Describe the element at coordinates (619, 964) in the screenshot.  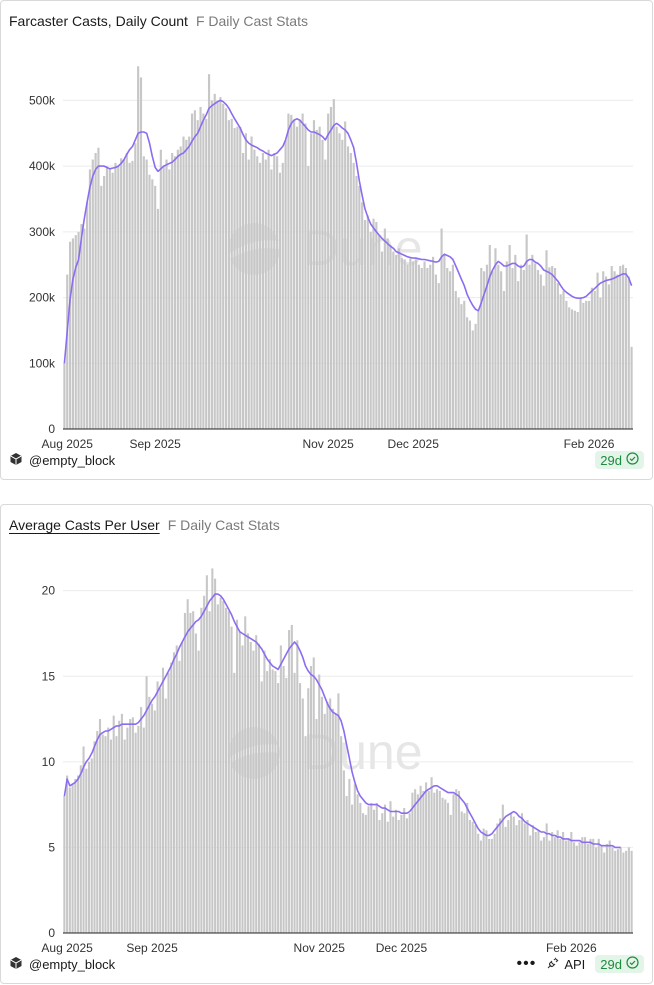
I see `freshness-badge: 29d` at that location.